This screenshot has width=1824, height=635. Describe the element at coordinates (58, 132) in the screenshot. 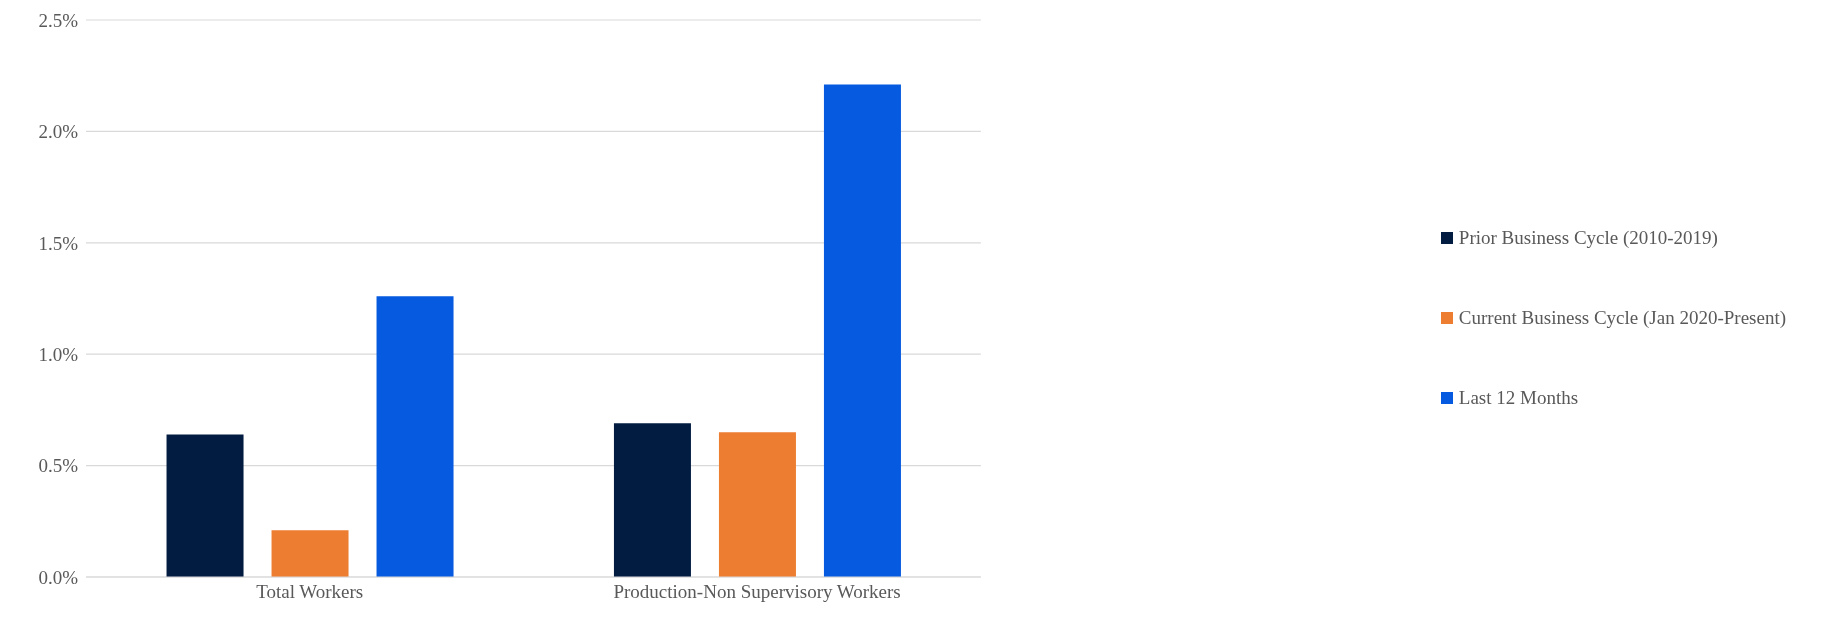

I see `y-tick-label: 2.0%` at that location.